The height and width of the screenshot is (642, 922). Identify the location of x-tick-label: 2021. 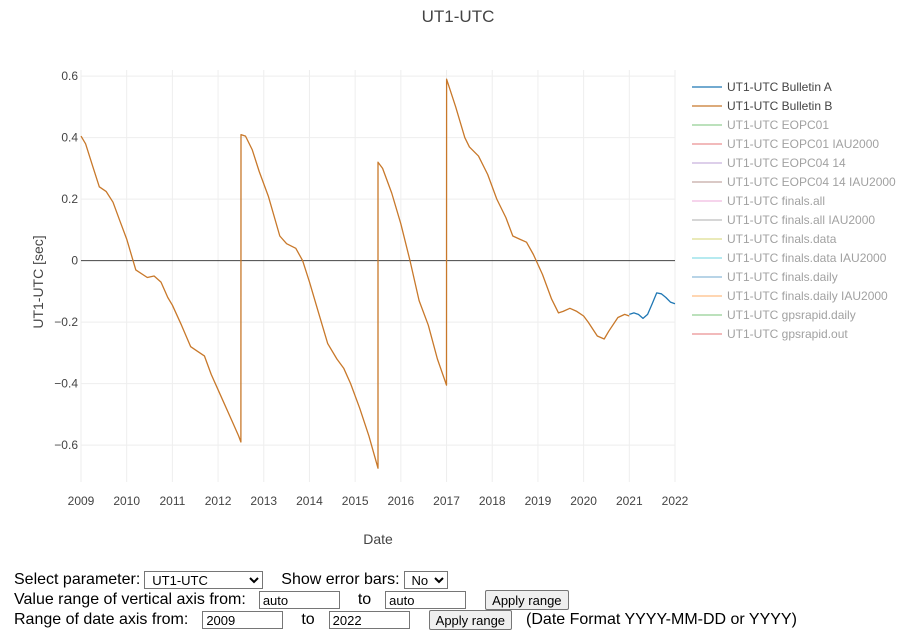
(629, 501).